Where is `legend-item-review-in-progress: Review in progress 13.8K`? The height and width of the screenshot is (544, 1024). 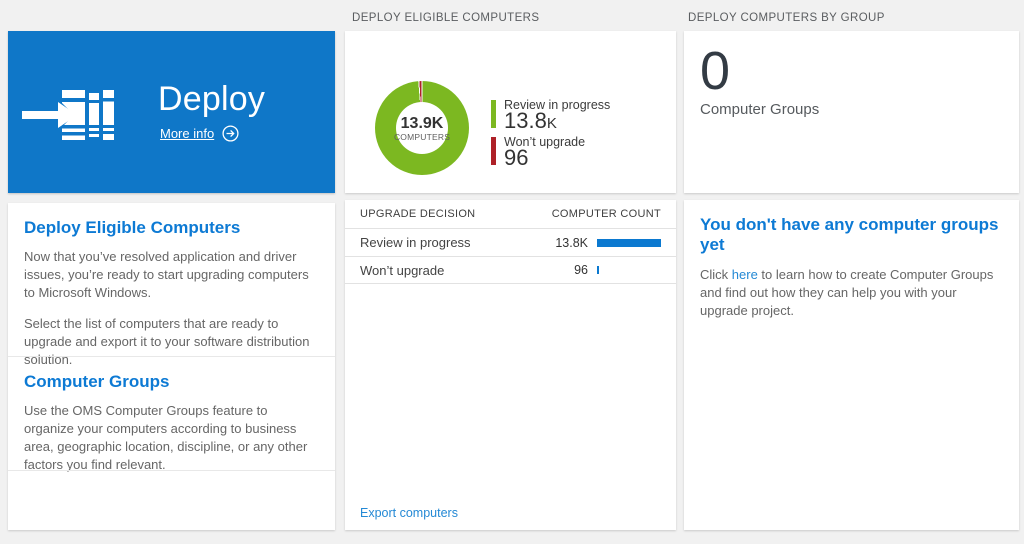 legend-item-review-in-progress: Review in progress 13.8K is located at coordinates (550, 115).